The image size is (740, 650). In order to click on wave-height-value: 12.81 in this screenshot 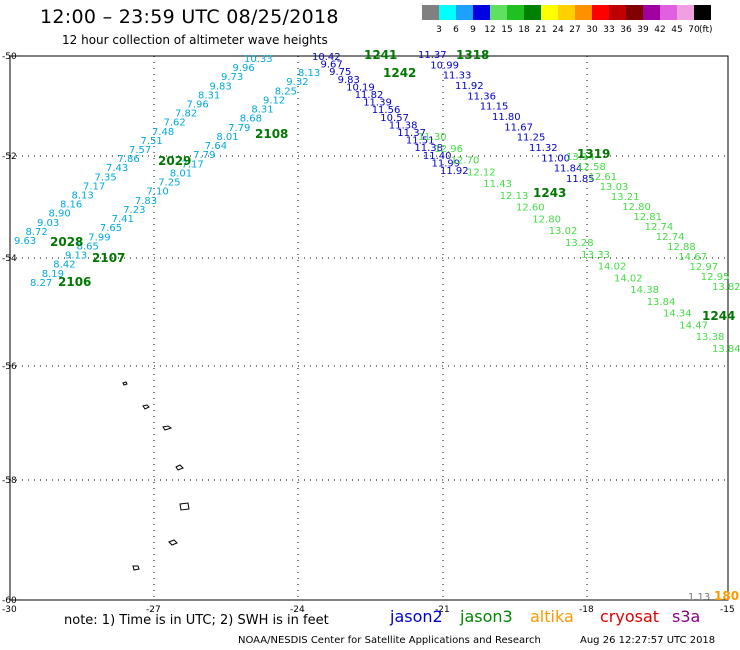, I will do `click(647, 217)`.